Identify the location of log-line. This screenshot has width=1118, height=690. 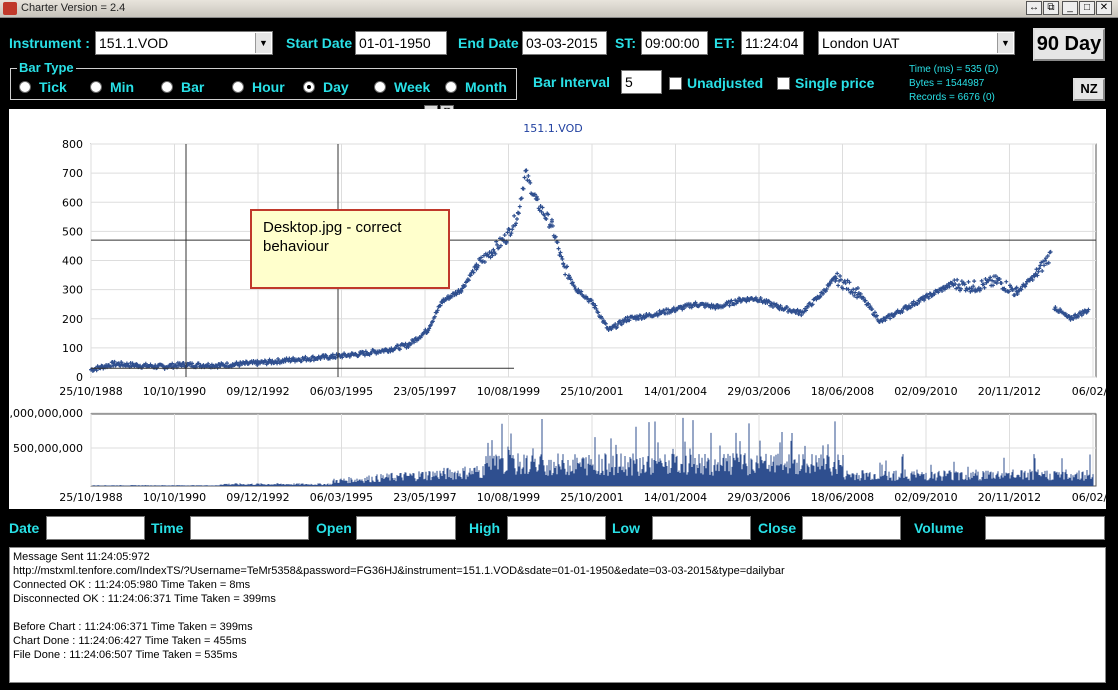
(557, 613).